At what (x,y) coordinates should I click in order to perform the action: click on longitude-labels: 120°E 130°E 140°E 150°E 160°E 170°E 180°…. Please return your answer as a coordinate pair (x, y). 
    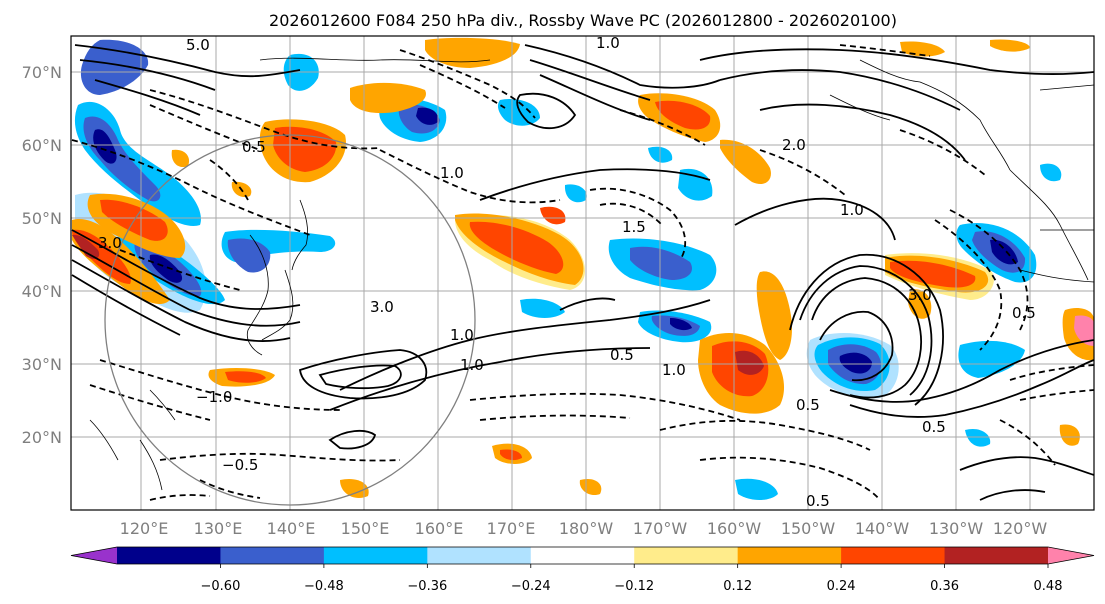
    Looking at the image, I should click on (584, 528).